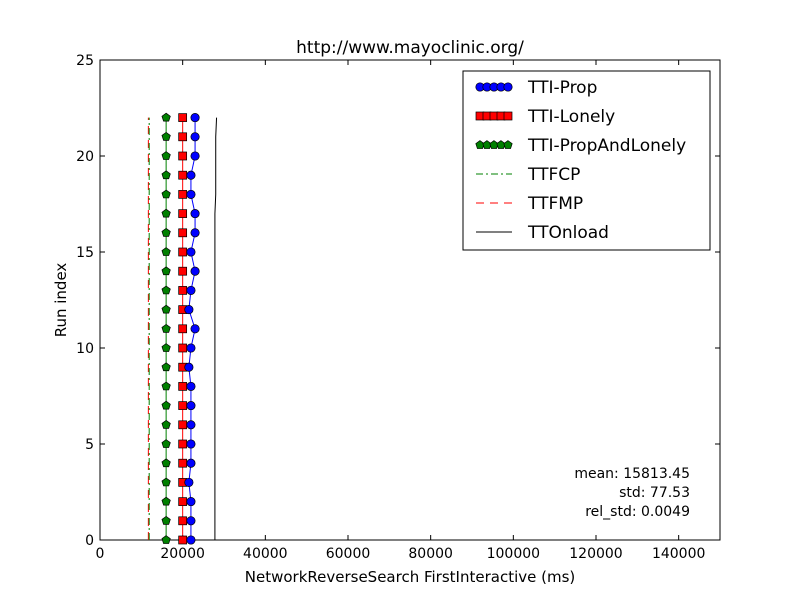 This screenshot has width=800, height=600. I want to click on legend-item: TTI-PropAndLonely, so click(580, 146).